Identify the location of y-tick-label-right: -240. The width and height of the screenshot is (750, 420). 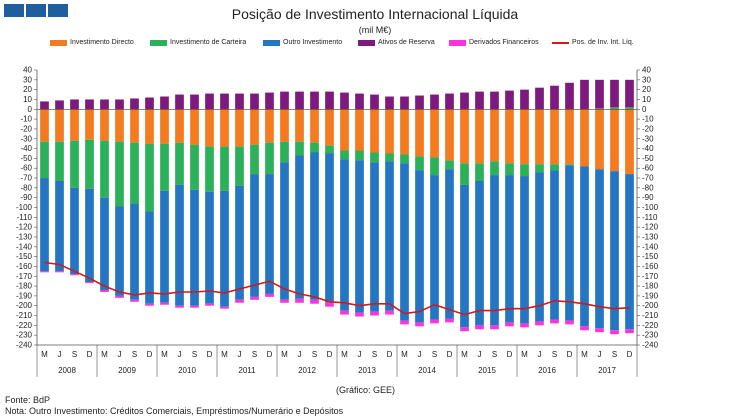
(650, 345).